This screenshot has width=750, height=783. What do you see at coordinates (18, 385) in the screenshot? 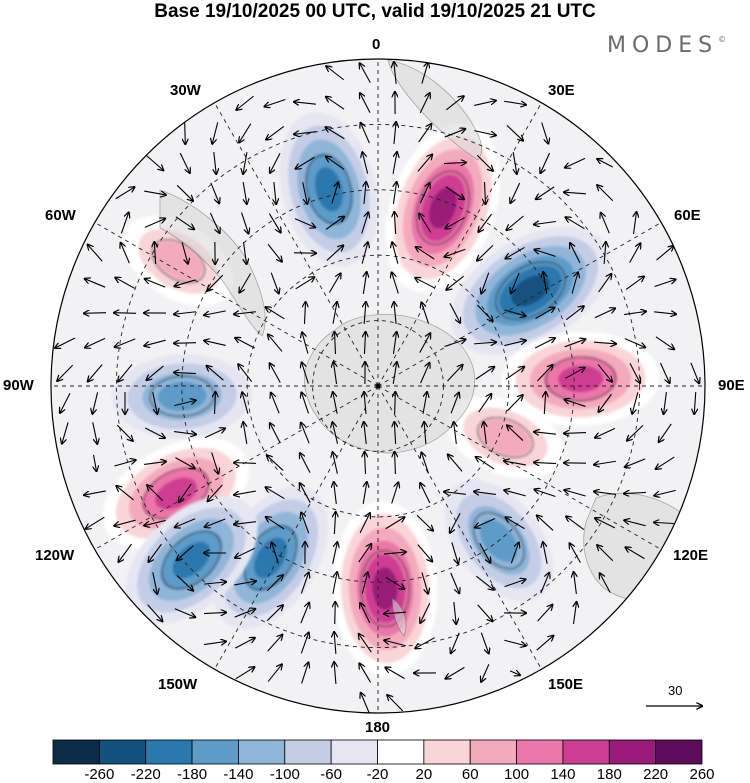
I see `lon-label-90w: 90W` at bounding box center [18, 385].